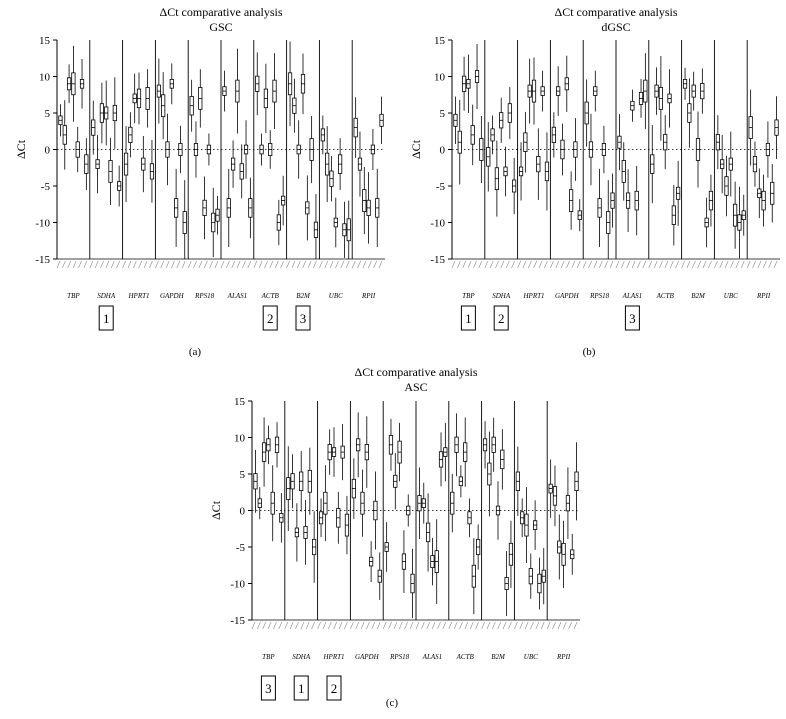 This screenshot has height=719, width=786. Describe the element at coordinates (563, 657) in the screenshot. I see `gene-label: RPII` at that location.